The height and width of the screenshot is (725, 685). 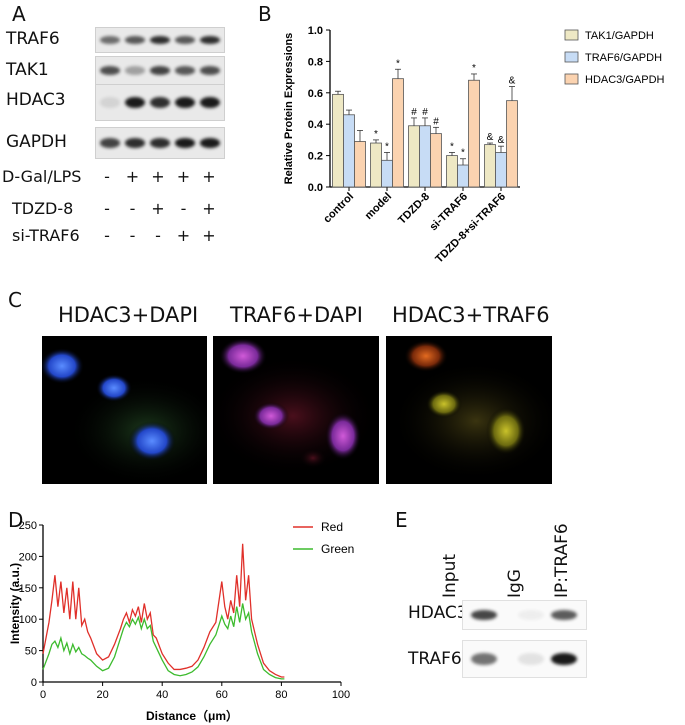 I want to click on micrograph-hdac3-dapi, so click(x=124, y=410).